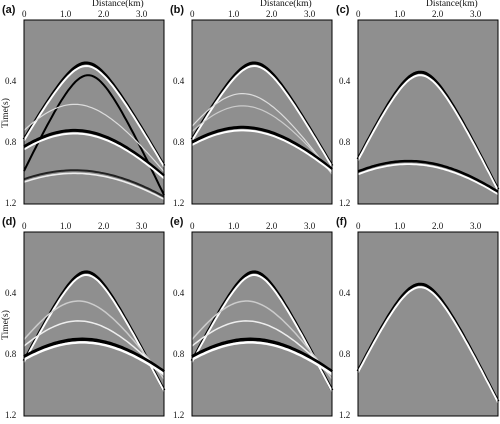 The height and width of the screenshot is (424, 500). Describe the element at coordinates (9, 10) in the screenshot. I see `panel-label: (a)` at that location.